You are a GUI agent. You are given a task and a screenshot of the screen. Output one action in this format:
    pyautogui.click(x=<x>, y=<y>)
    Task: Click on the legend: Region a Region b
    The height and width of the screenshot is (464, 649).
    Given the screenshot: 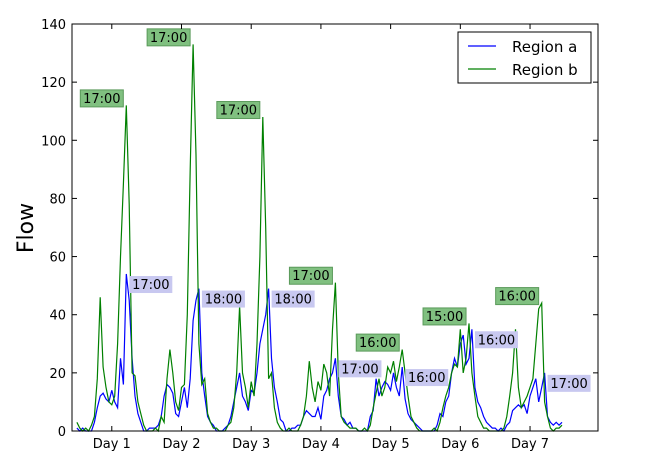 What is the action you would take?
    pyautogui.click(x=524, y=57)
    